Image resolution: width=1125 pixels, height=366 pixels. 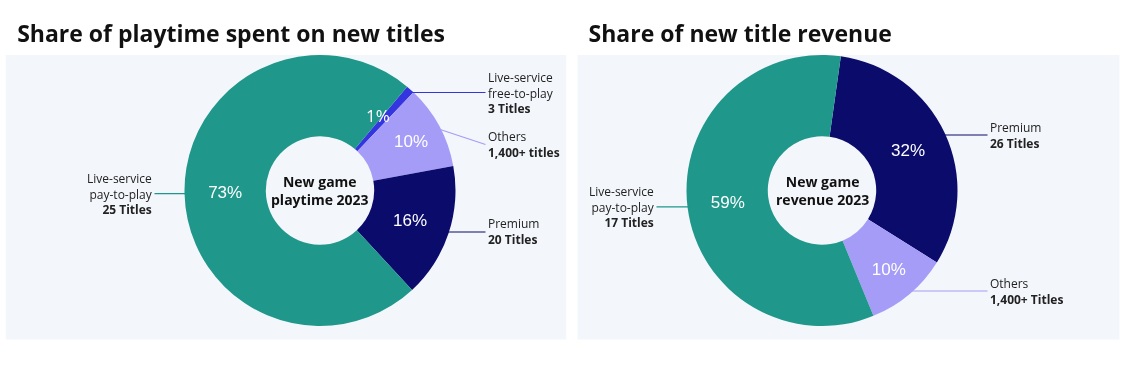 I want to click on data-label: 1%, so click(x=378, y=115).